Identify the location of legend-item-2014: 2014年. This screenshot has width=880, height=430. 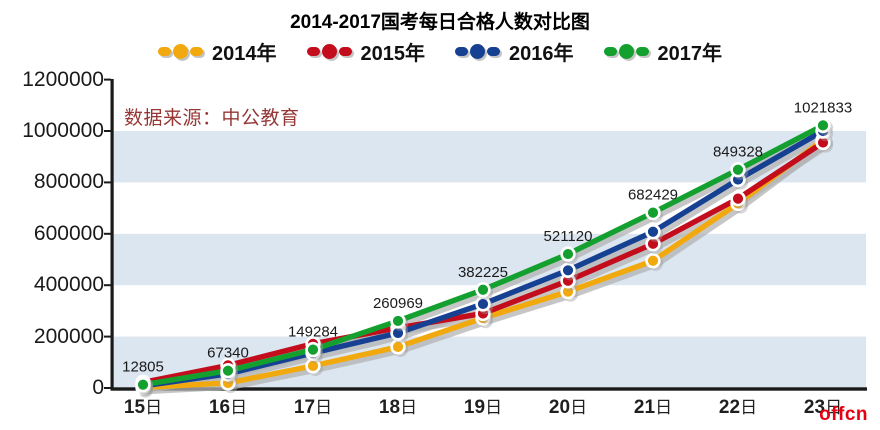
(217, 51).